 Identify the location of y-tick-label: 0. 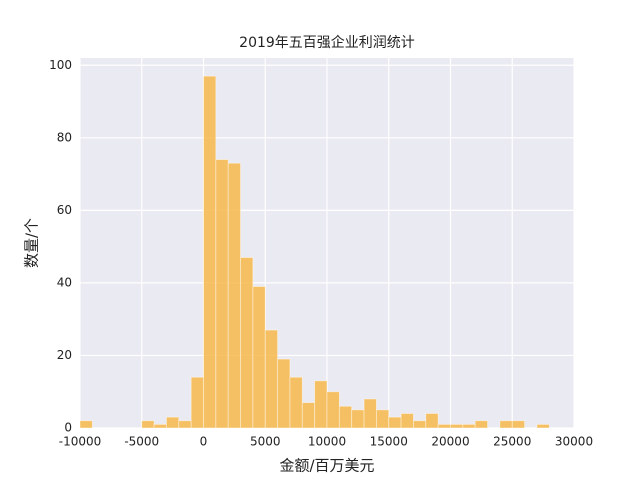
(68, 428).